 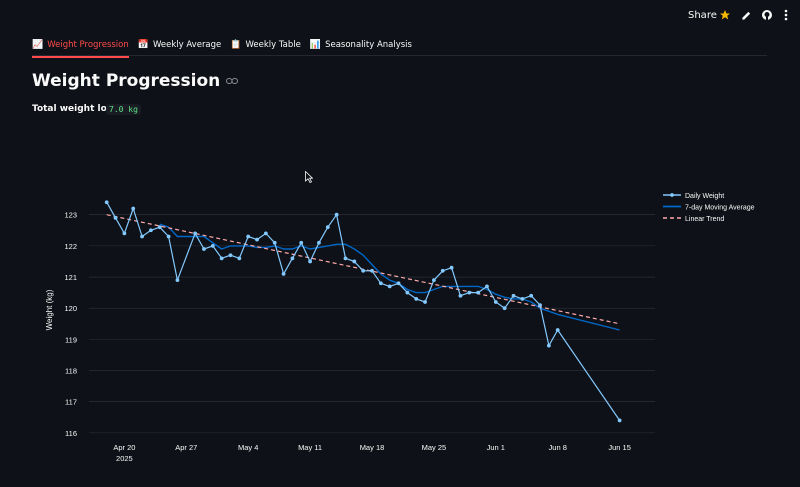 I want to click on page-title-text: Weight Progression, so click(x=126, y=81).